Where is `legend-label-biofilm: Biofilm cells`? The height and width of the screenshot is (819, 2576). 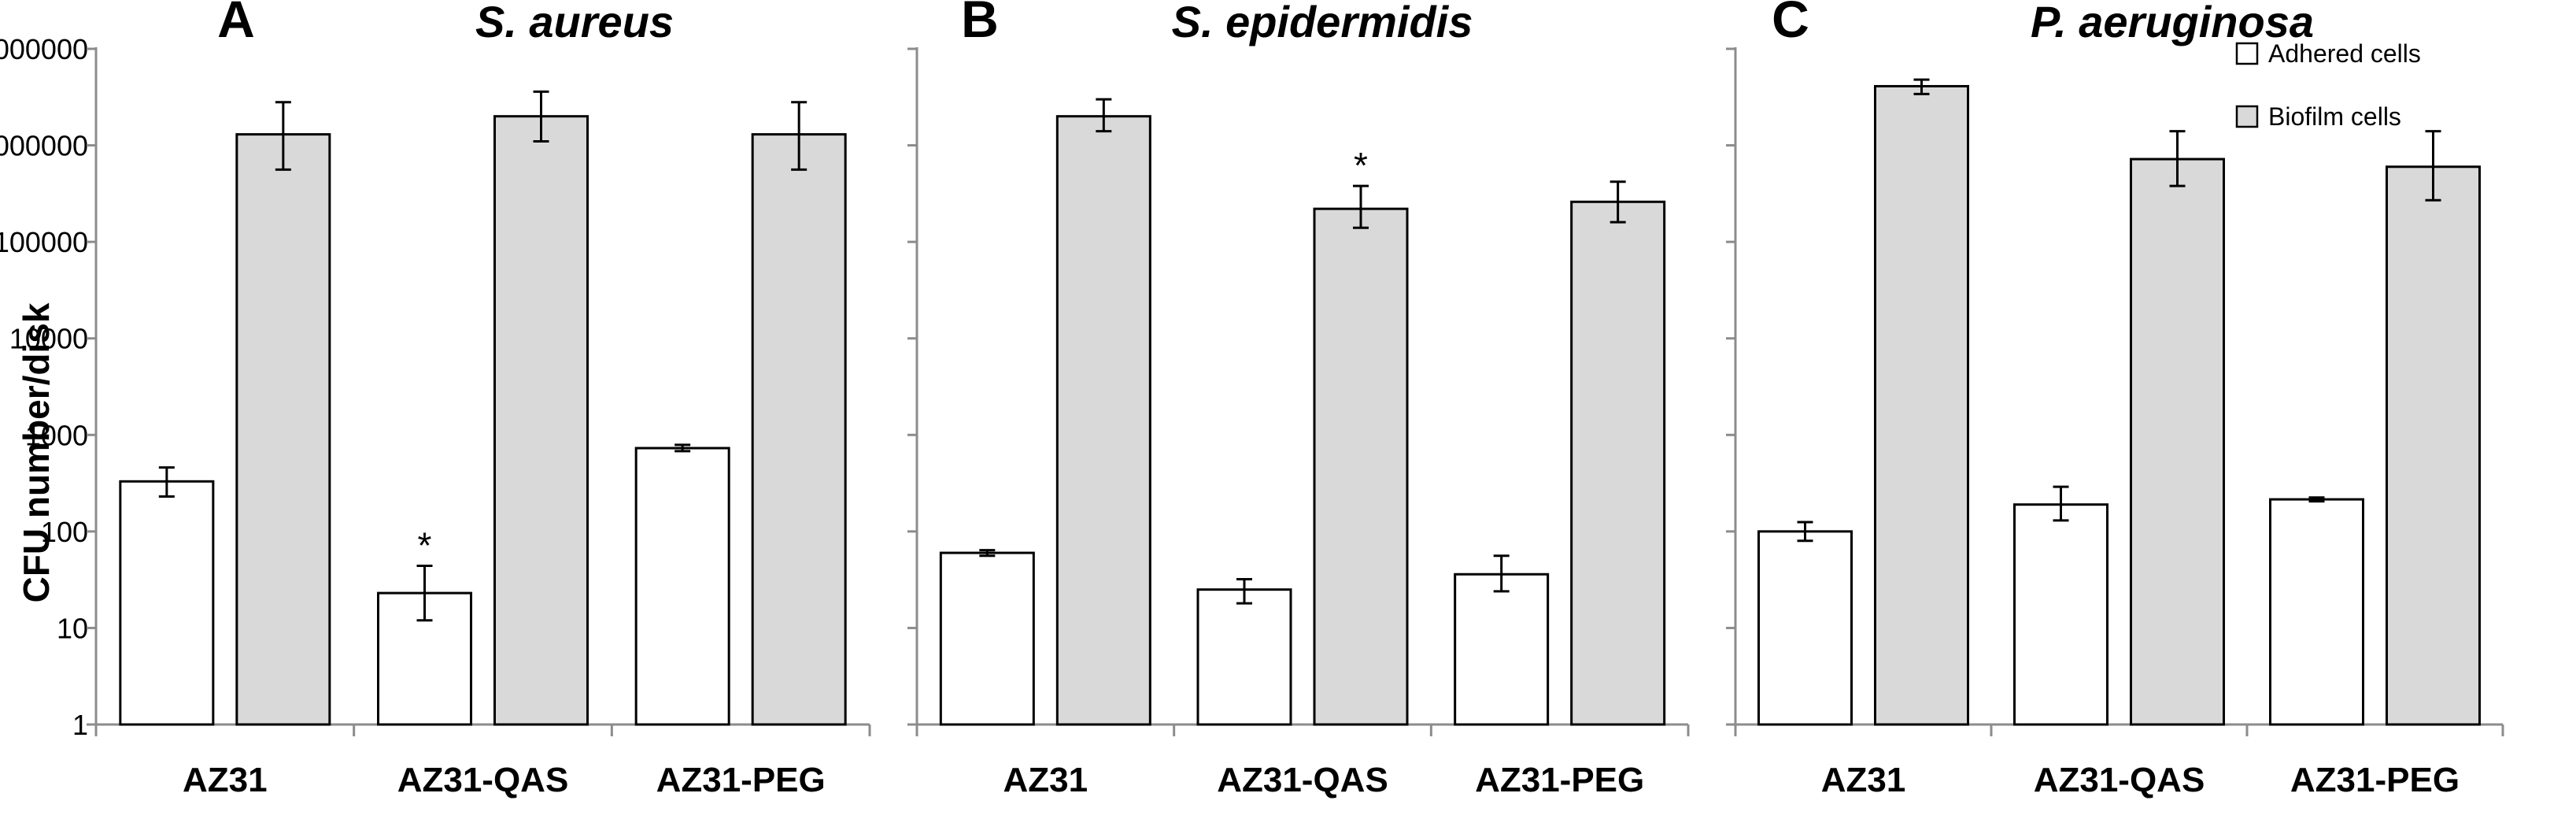 legend-label-biofilm: Biofilm cells is located at coordinates (2334, 116).